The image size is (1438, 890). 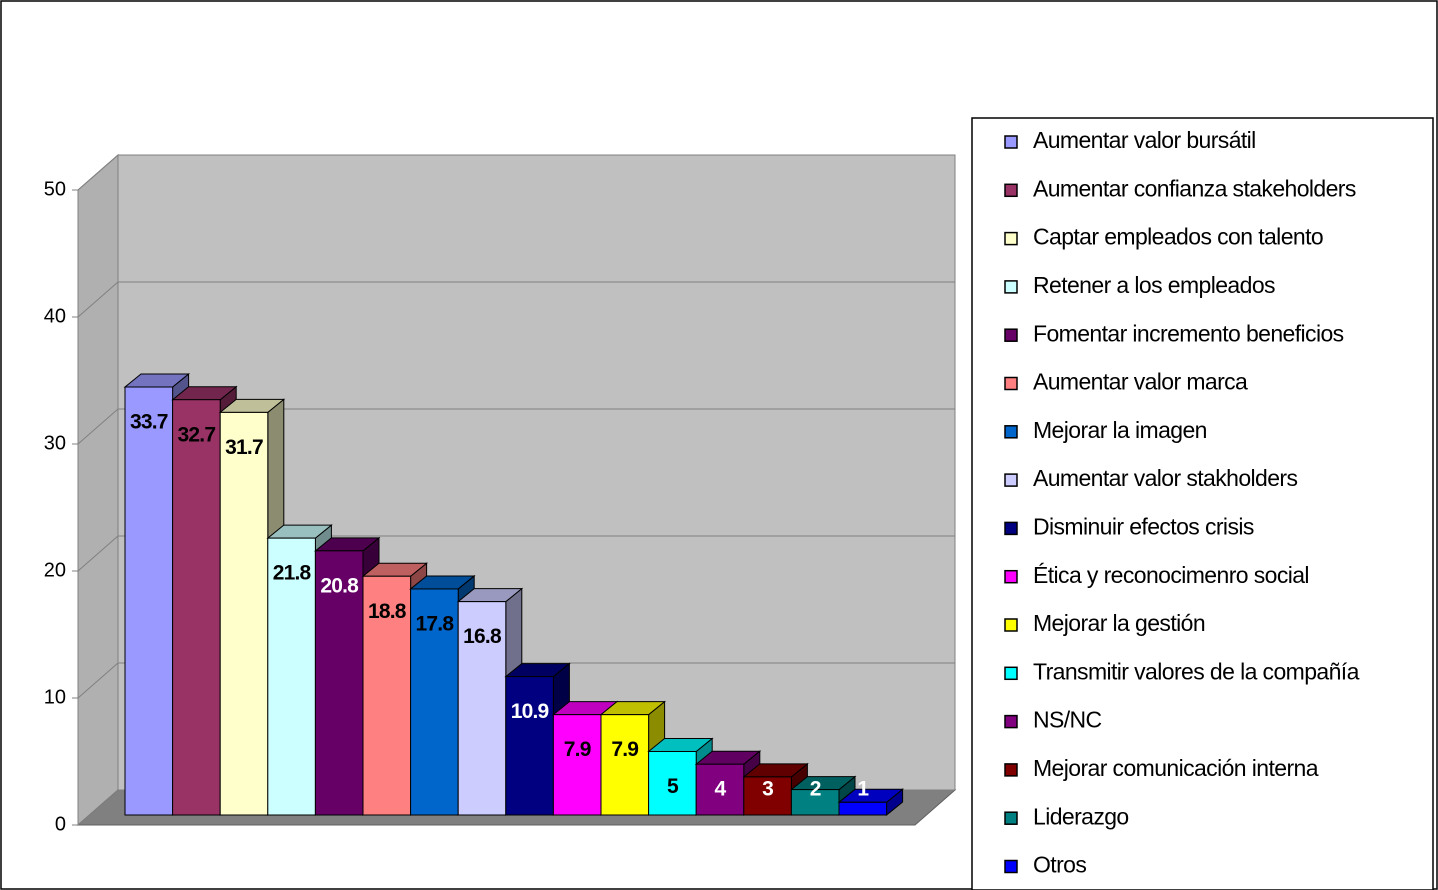 I want to click on legend-label: Mejorar la gestión, so click(x=1119, y=623).